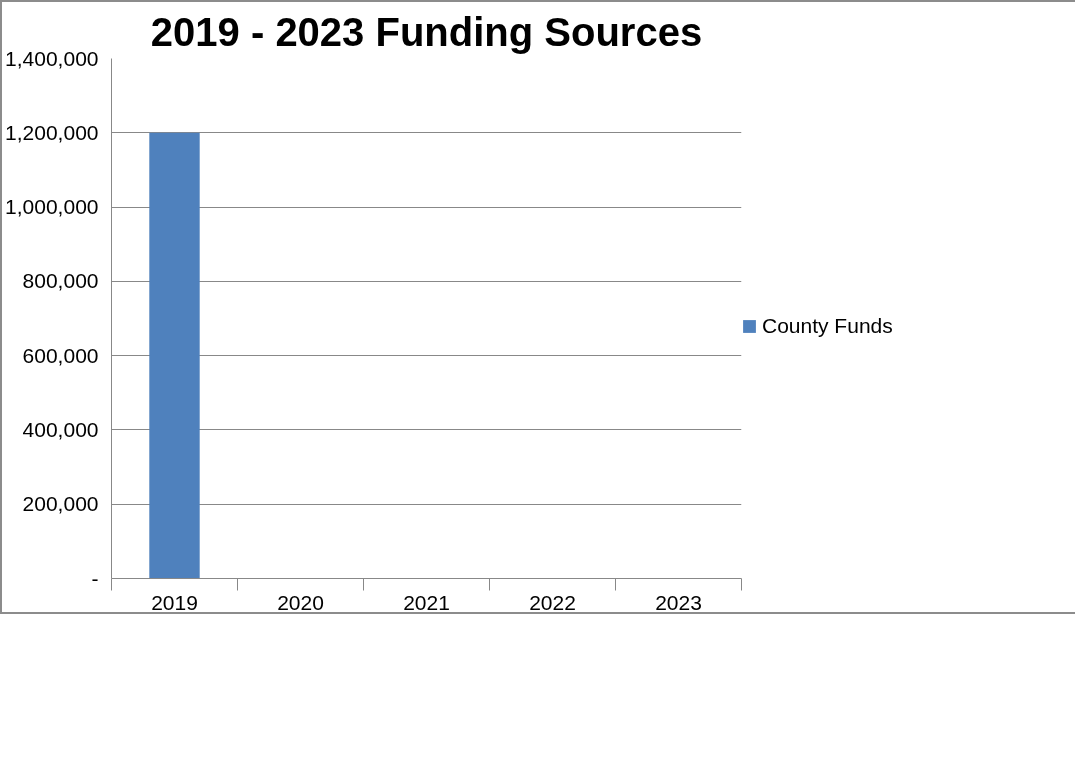 The width and height of the screenshot is (1075, 759). What do you see at coordinates (552, 602) in the screenshot?
I see `x-tick-label: 2022` at bounding box center [552, 602].